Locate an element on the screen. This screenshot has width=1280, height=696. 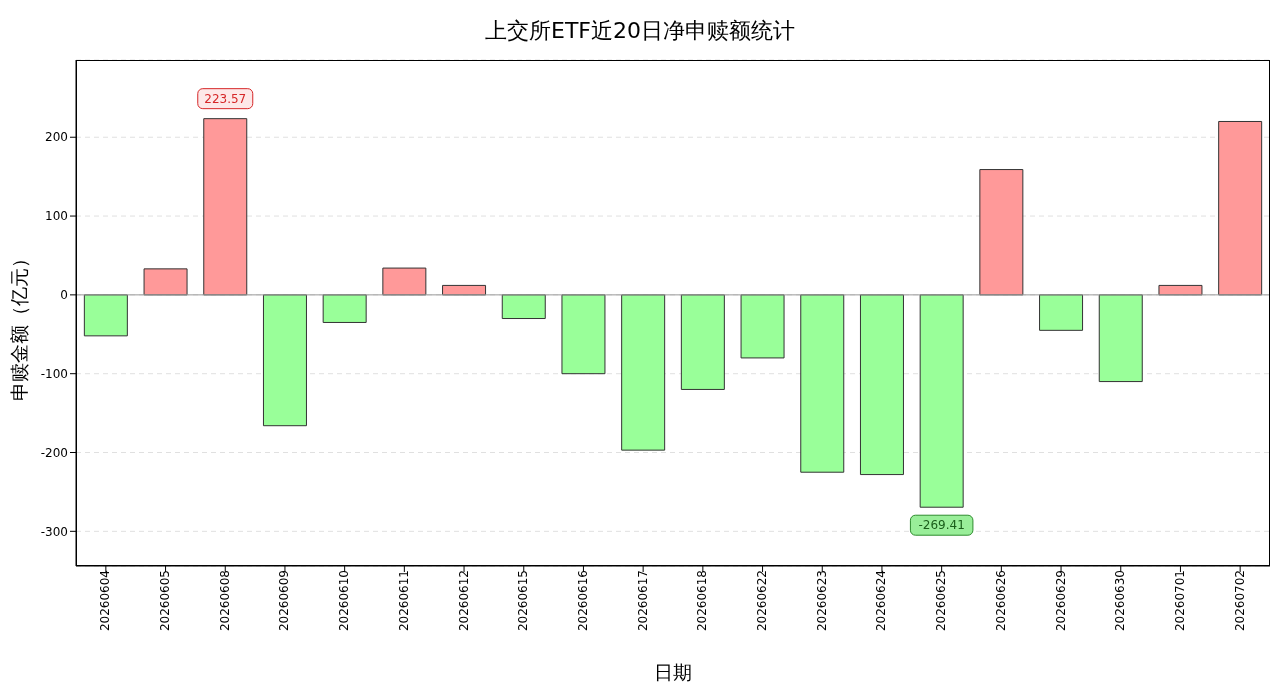
x-tick-label: 20260605 is located at coordinates (165, 601).